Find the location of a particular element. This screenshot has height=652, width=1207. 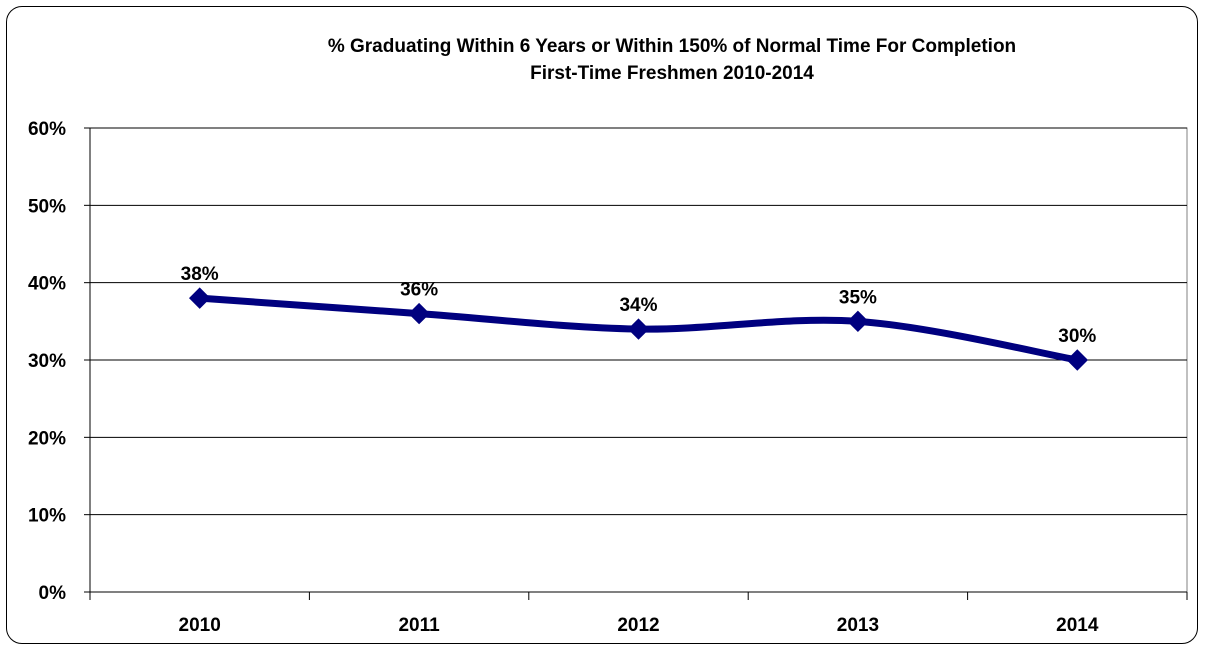

data-label: 36% is located at coordinates (419, 290).